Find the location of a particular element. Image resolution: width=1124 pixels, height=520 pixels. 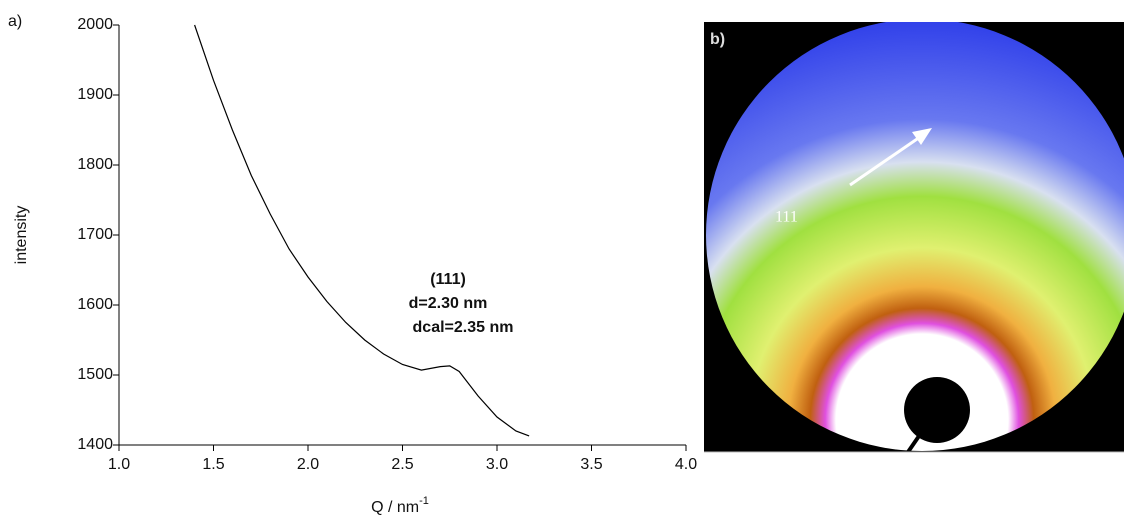

x-tick-label: 3.5 is located at coordinates (591, 464).